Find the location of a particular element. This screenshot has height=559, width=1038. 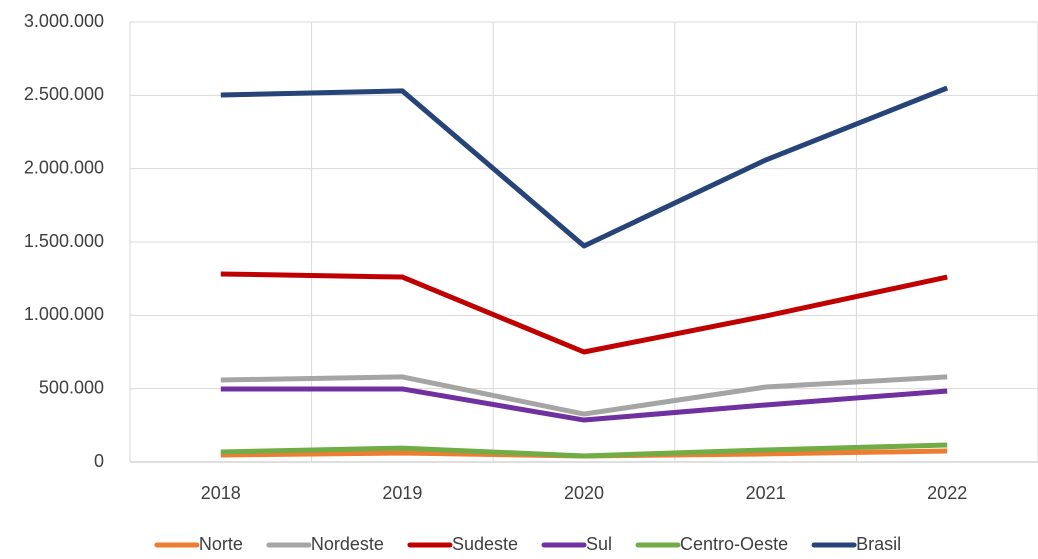

y-tick-label: 0 is located at coordinates (99, 461).